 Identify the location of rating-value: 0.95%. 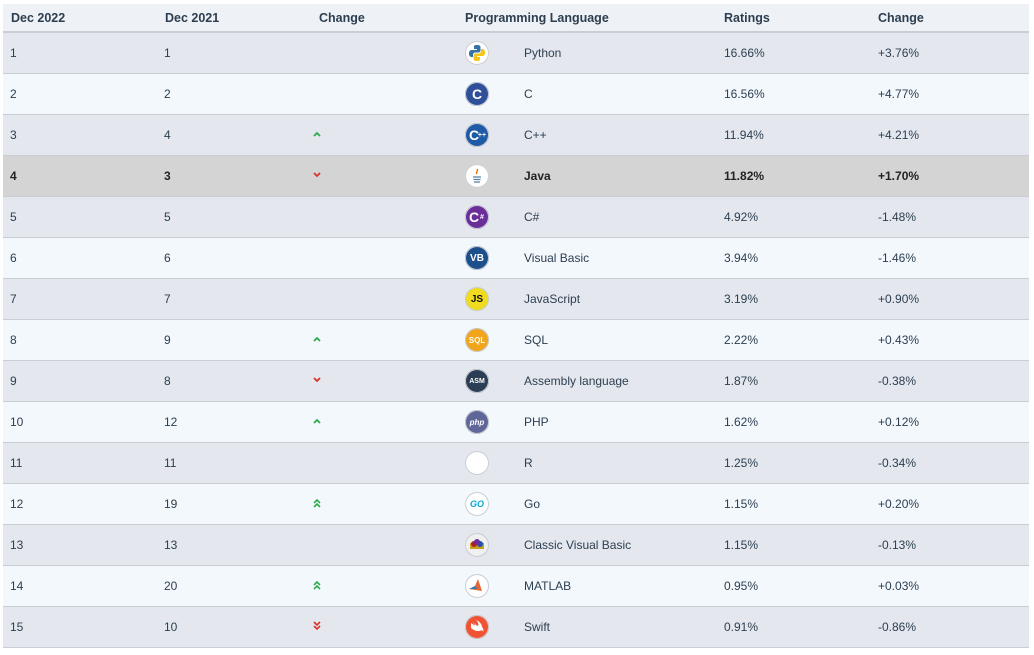
(741, 586).